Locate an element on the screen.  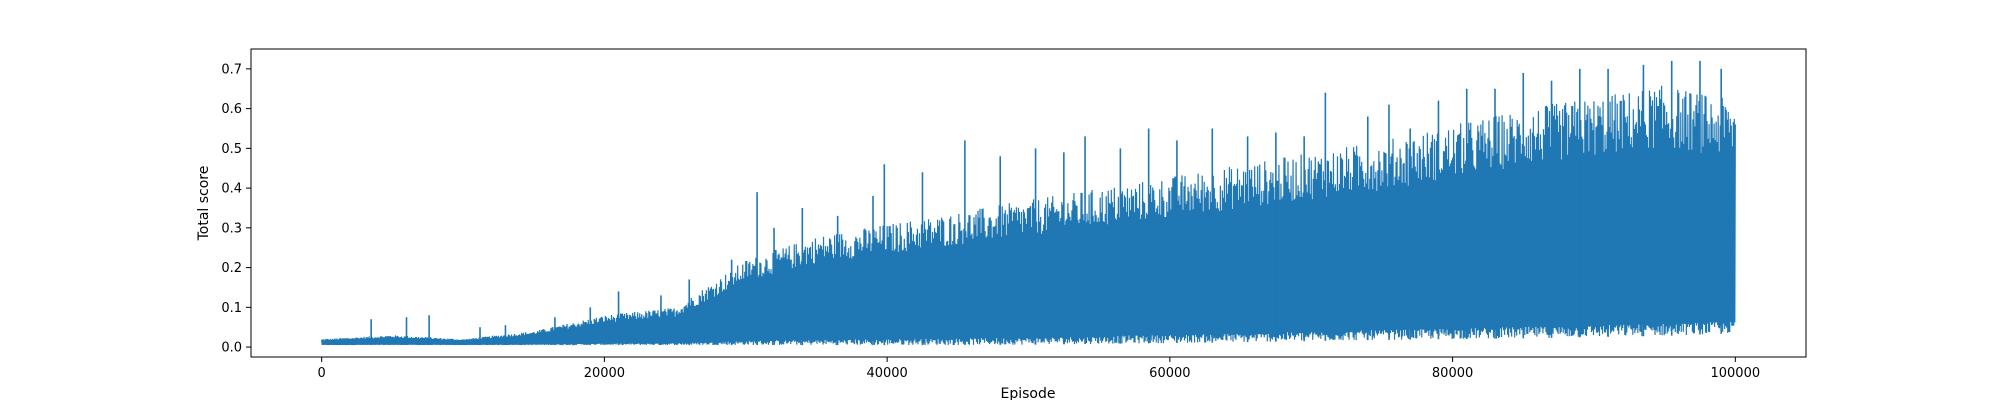
y-tick-label: 0.1 is located at coordinates (231, 308).